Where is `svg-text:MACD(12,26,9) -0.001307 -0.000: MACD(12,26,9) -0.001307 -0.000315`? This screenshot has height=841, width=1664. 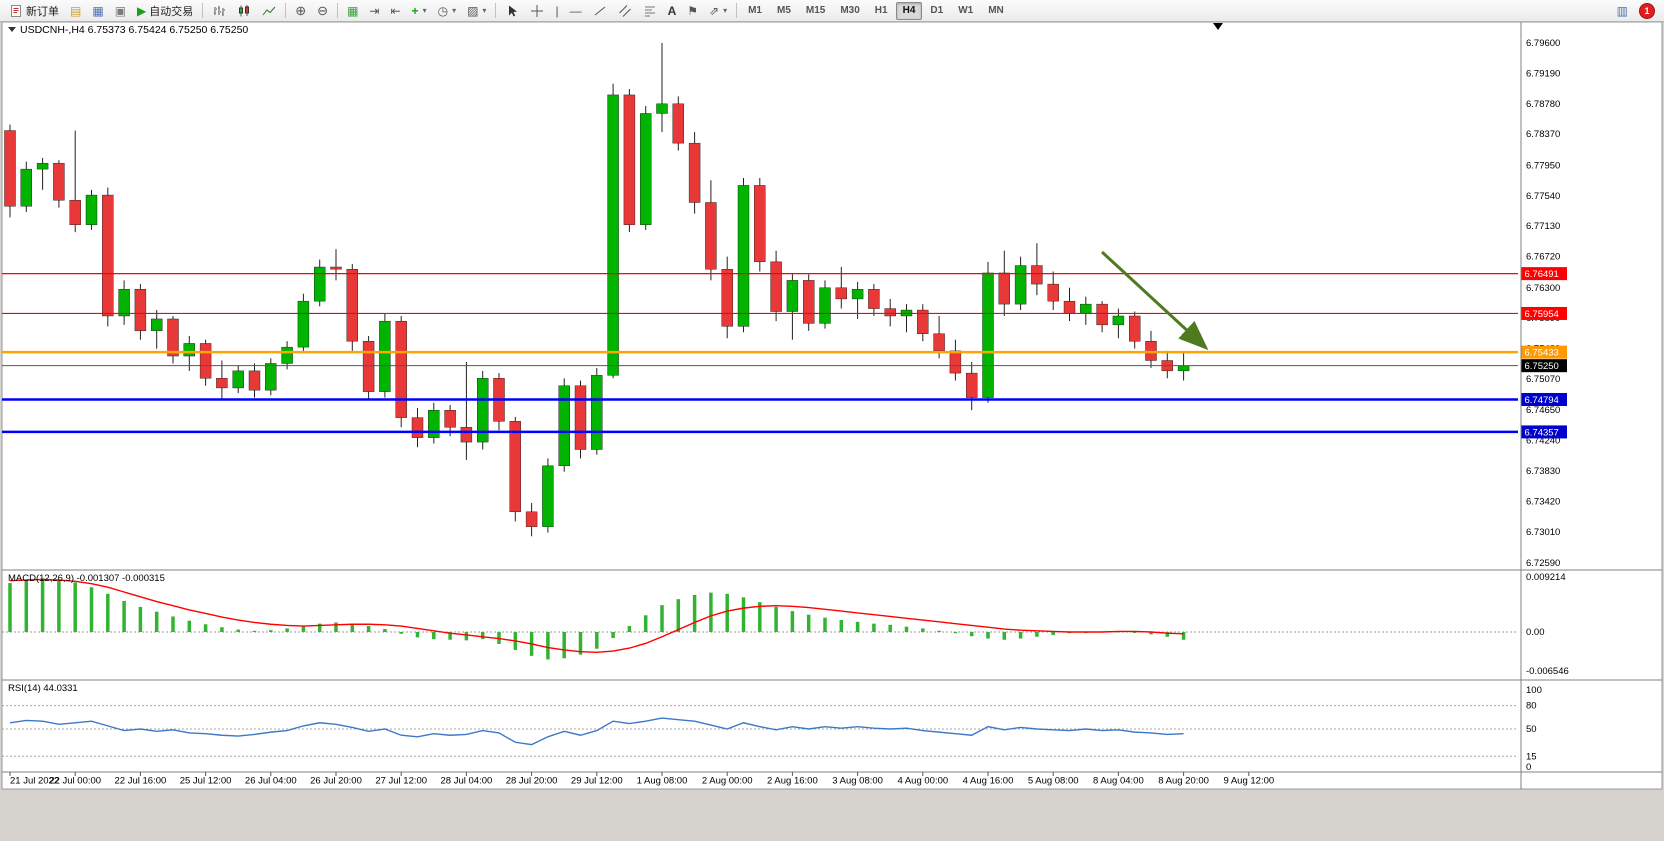 svg-text:MACD(12,26,9) -0.001307 -0.000: MACD(12,26,9) -0.001307 -0.000315 is located at coordinates (86, 578).